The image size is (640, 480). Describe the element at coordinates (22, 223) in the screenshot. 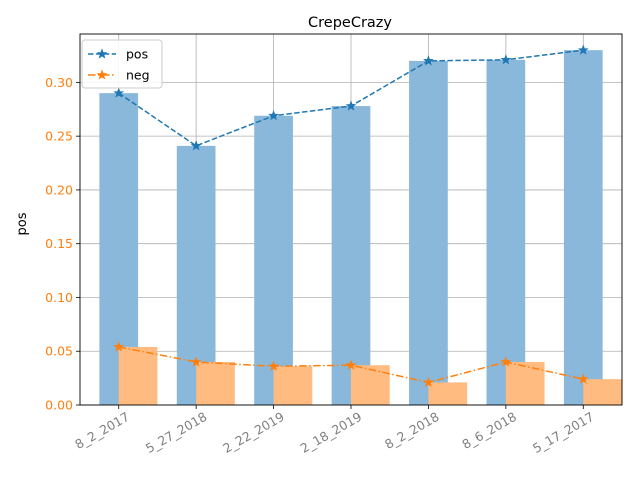

I see `y-axis-label: pos` at that location.